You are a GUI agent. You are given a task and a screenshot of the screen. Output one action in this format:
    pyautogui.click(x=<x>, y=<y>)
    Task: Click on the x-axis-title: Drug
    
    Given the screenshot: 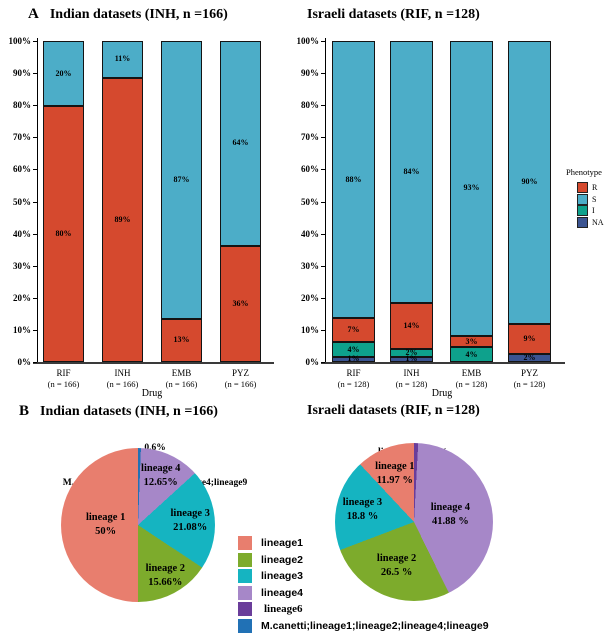 What is the action you would take?
    pyautogui.click(x=152, y=393)
    